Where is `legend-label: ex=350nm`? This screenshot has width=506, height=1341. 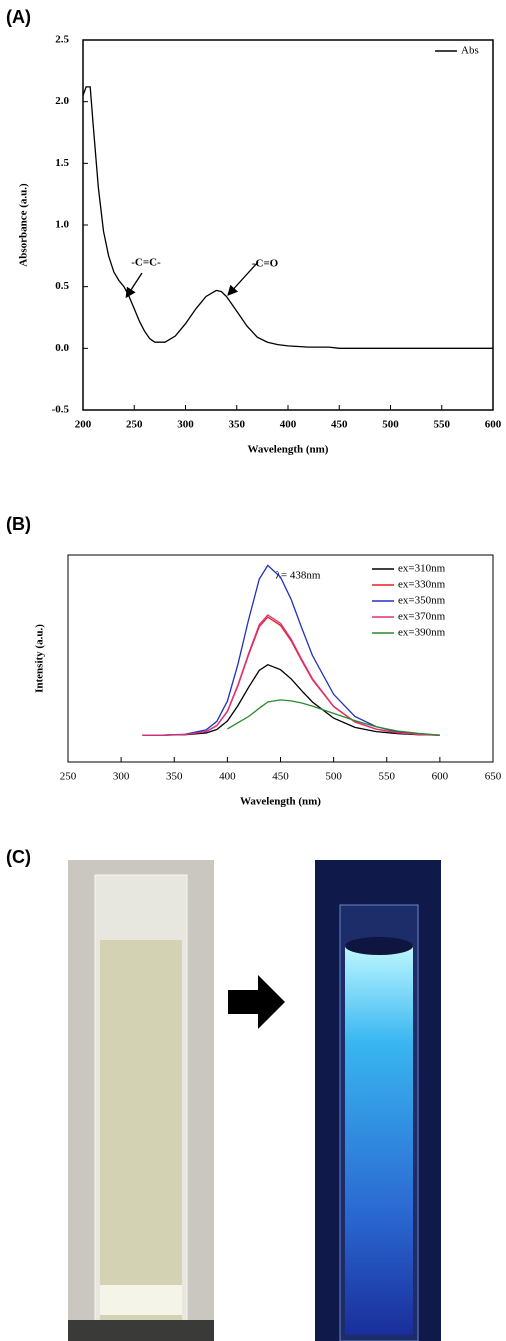 legend-label: ex=350nm is located at coordinates (422, 601).